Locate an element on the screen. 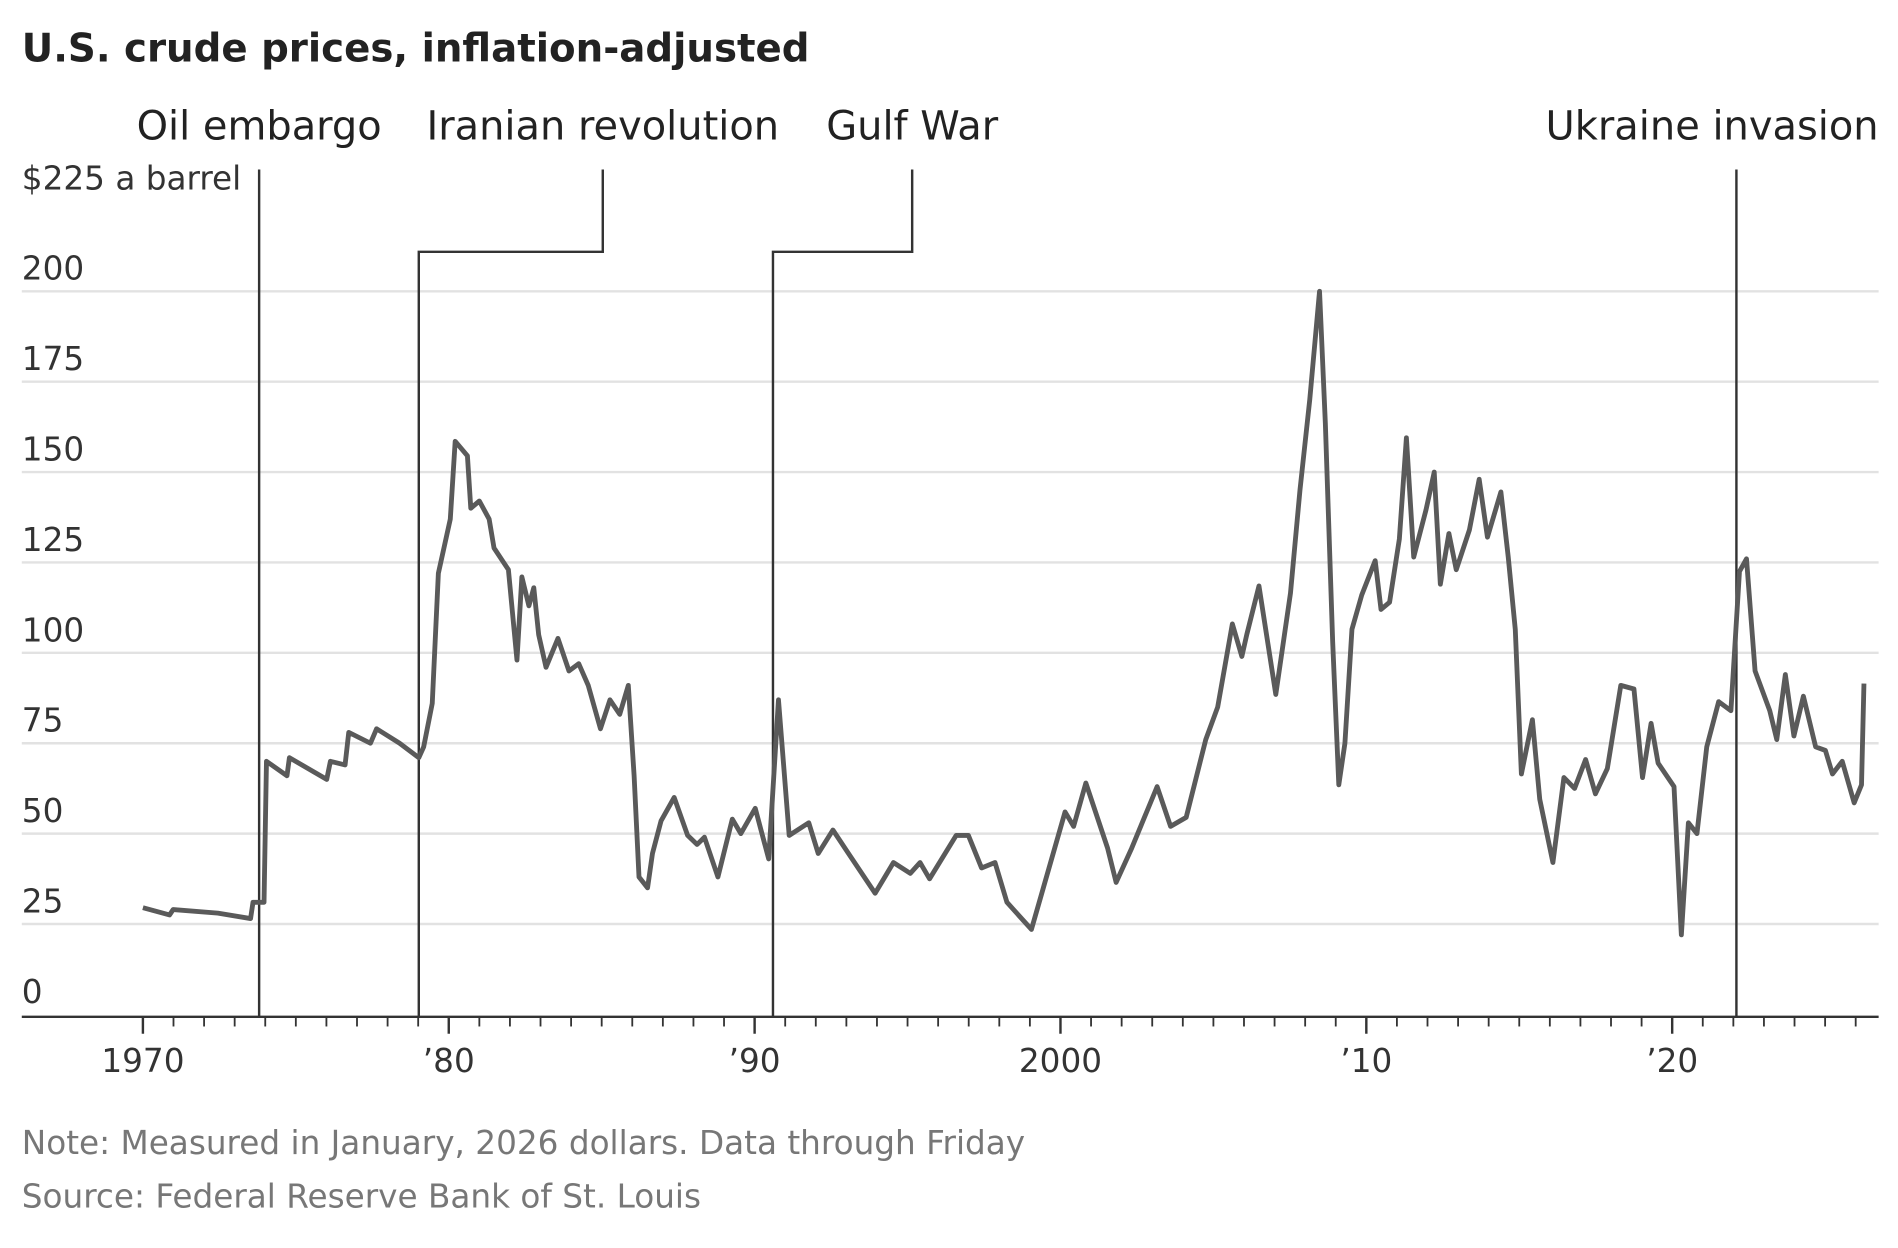 Image resolution: width=1898 pixels, height=1248 pixels. y-tick-label: 150 is located at coordinates (53, 450).